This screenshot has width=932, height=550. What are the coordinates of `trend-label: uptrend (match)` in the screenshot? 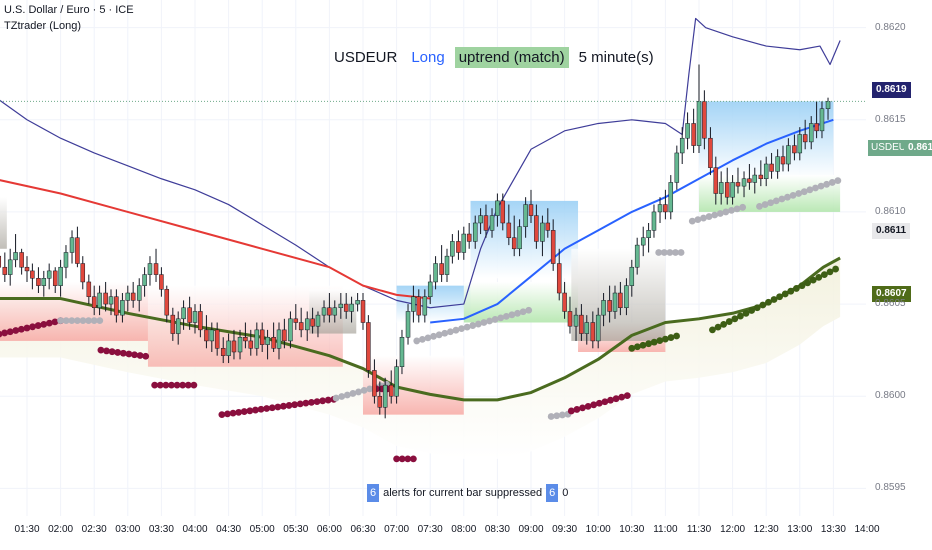 It's located at (511, 57).